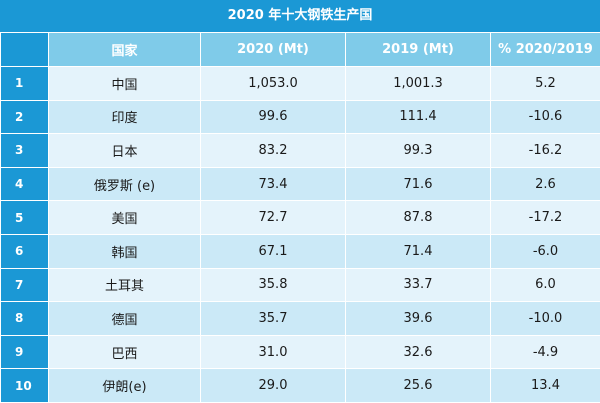  I want to click on table-cell: 83.2, so click(273, 150).